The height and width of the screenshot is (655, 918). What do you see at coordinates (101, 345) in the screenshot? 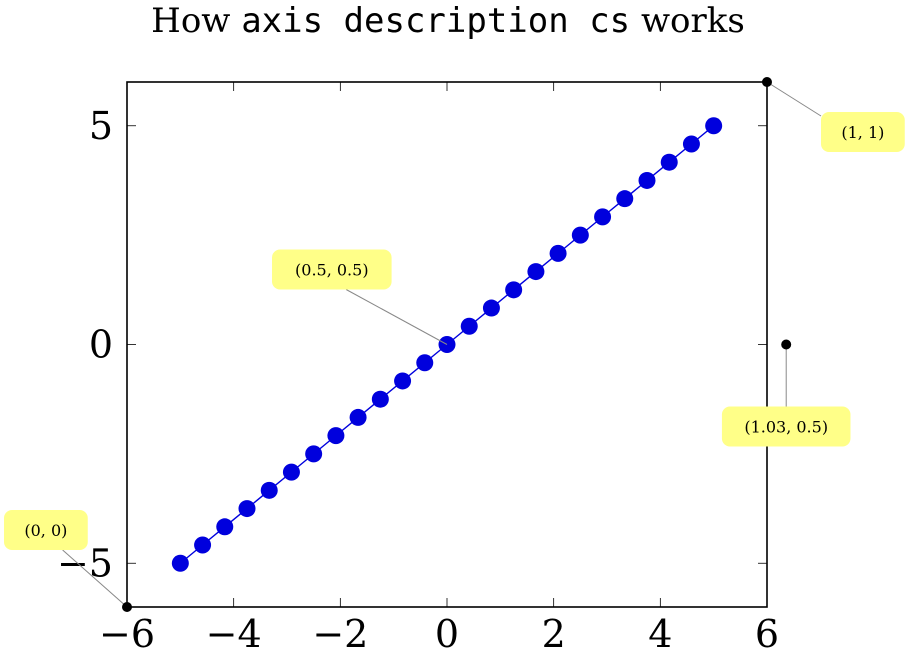
I see `y-tick-label-1: 0` at bounding box center [101, 345].